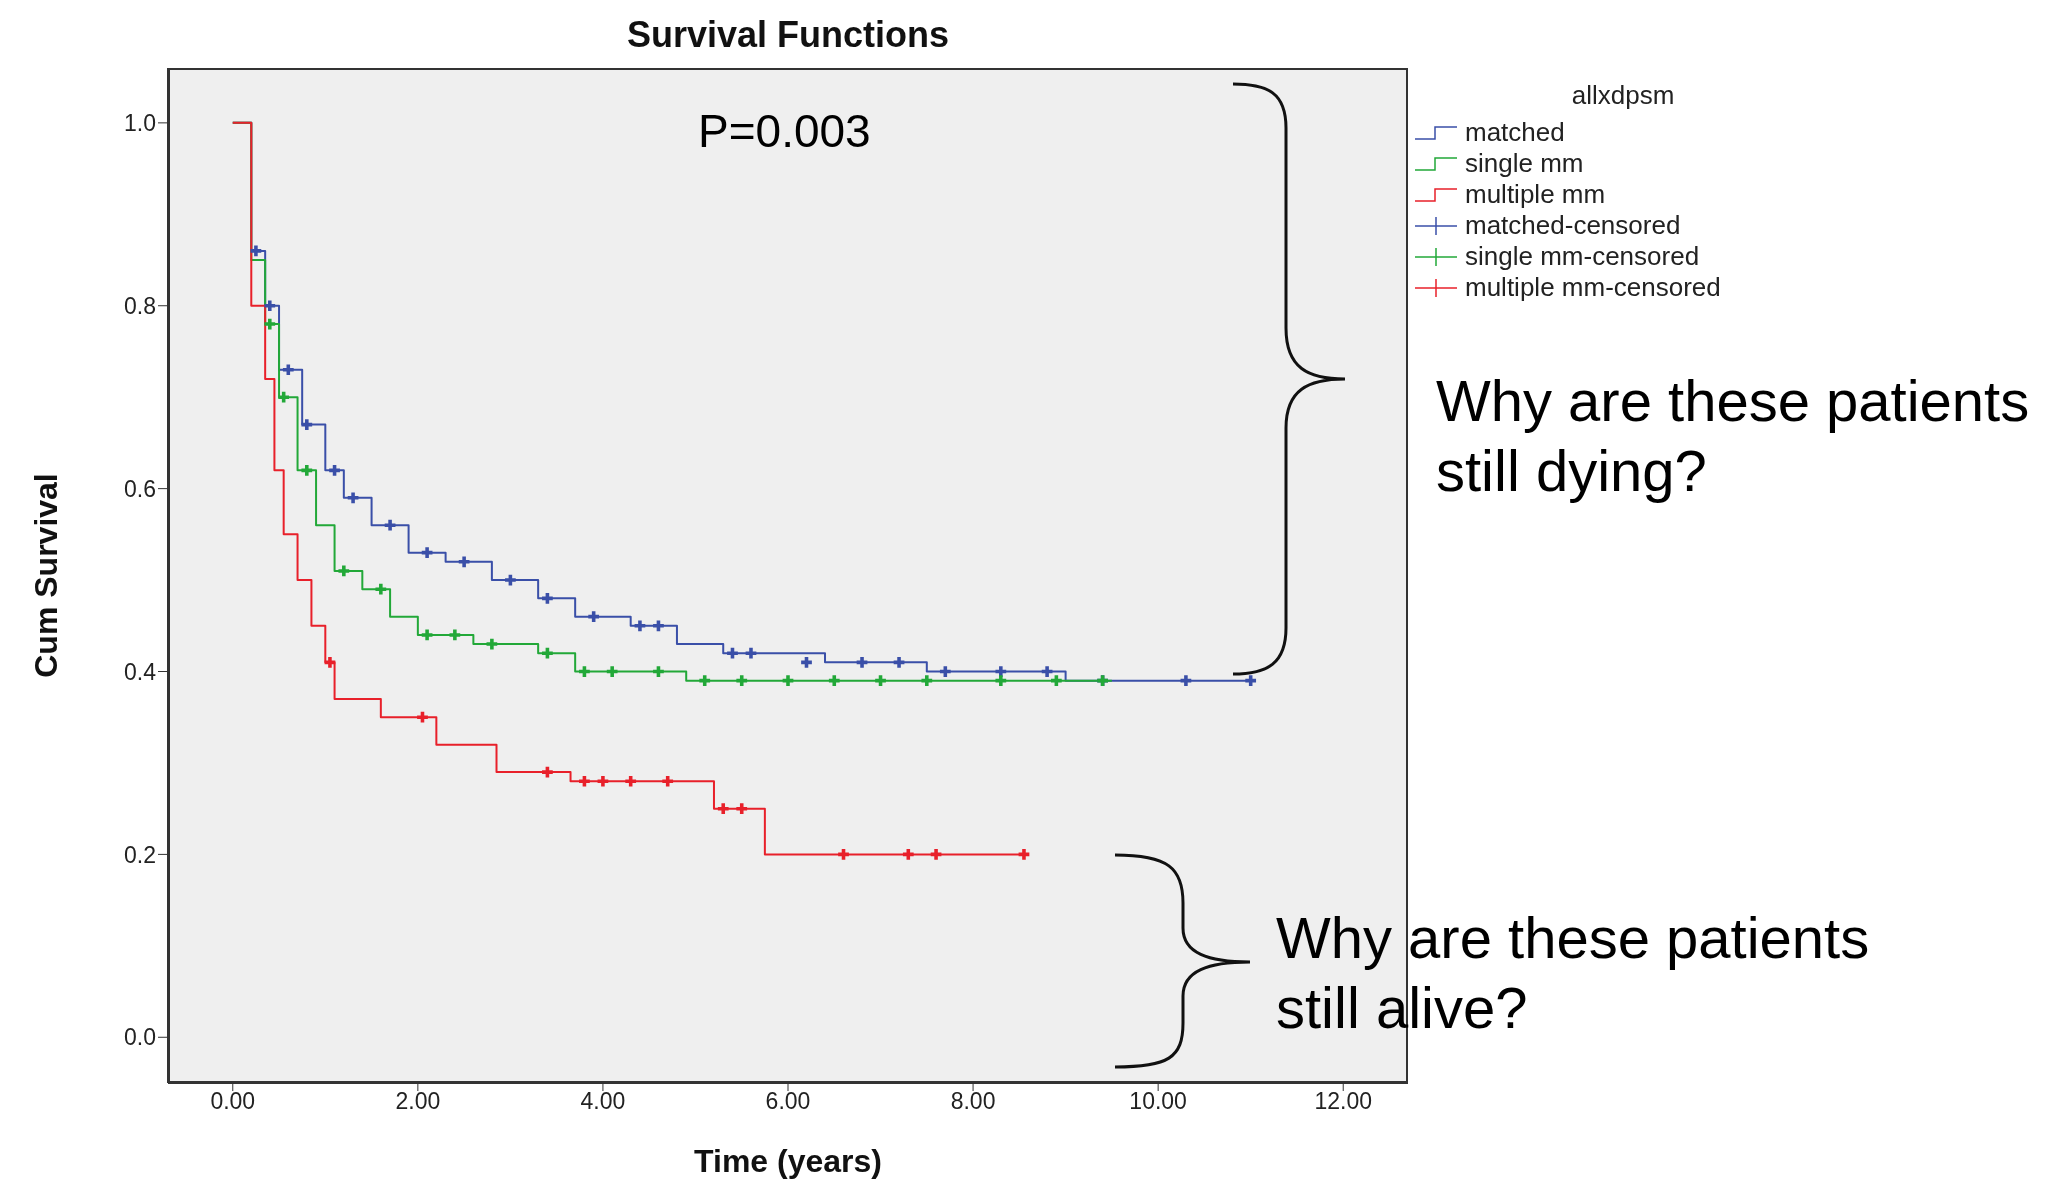 This screenshot has height=1182, width=2055. What do you see at coordinates (140, 854) in the screenshot?
I see `y-tick-label: 0.2` at bounding box center [140, 854].